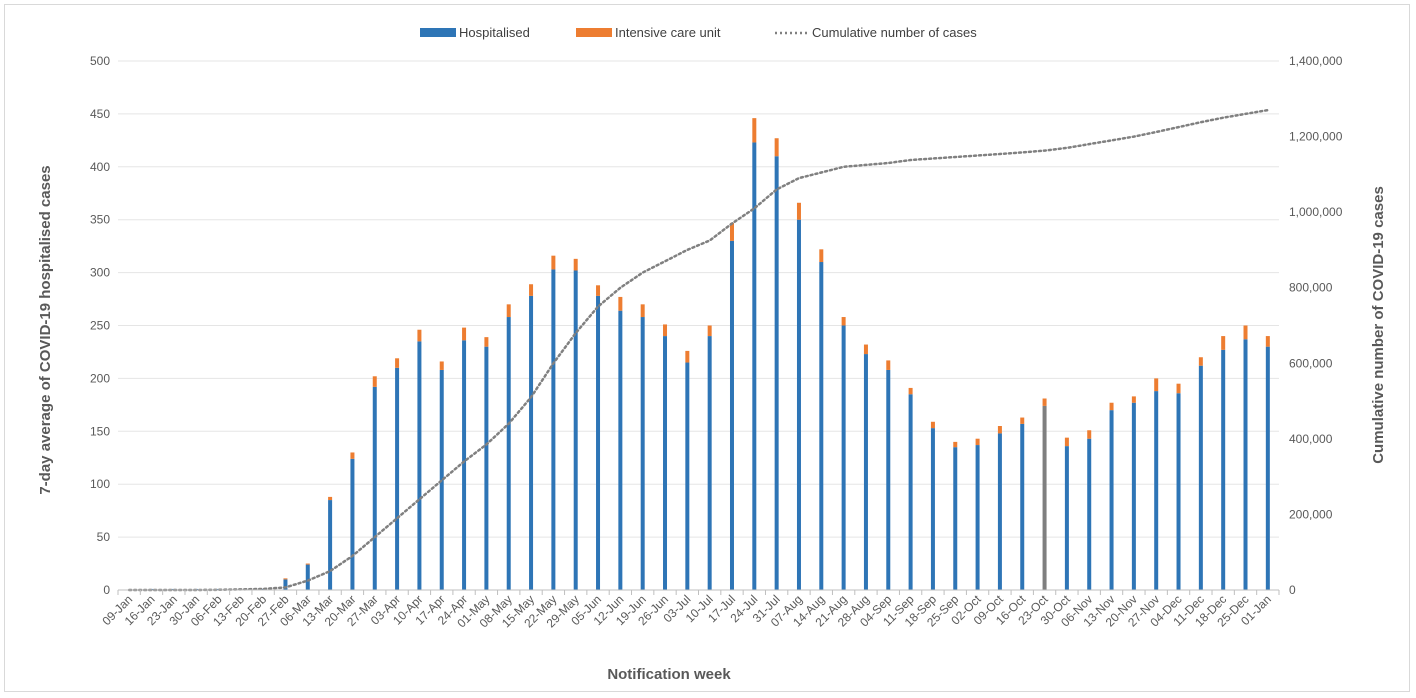 This screenshot has height=698, width=1416. What do you see at coordinates (1311, 439) in the screenshot?
I see `y2-tick-label: 400,000` at bounding box center [1311, 439].